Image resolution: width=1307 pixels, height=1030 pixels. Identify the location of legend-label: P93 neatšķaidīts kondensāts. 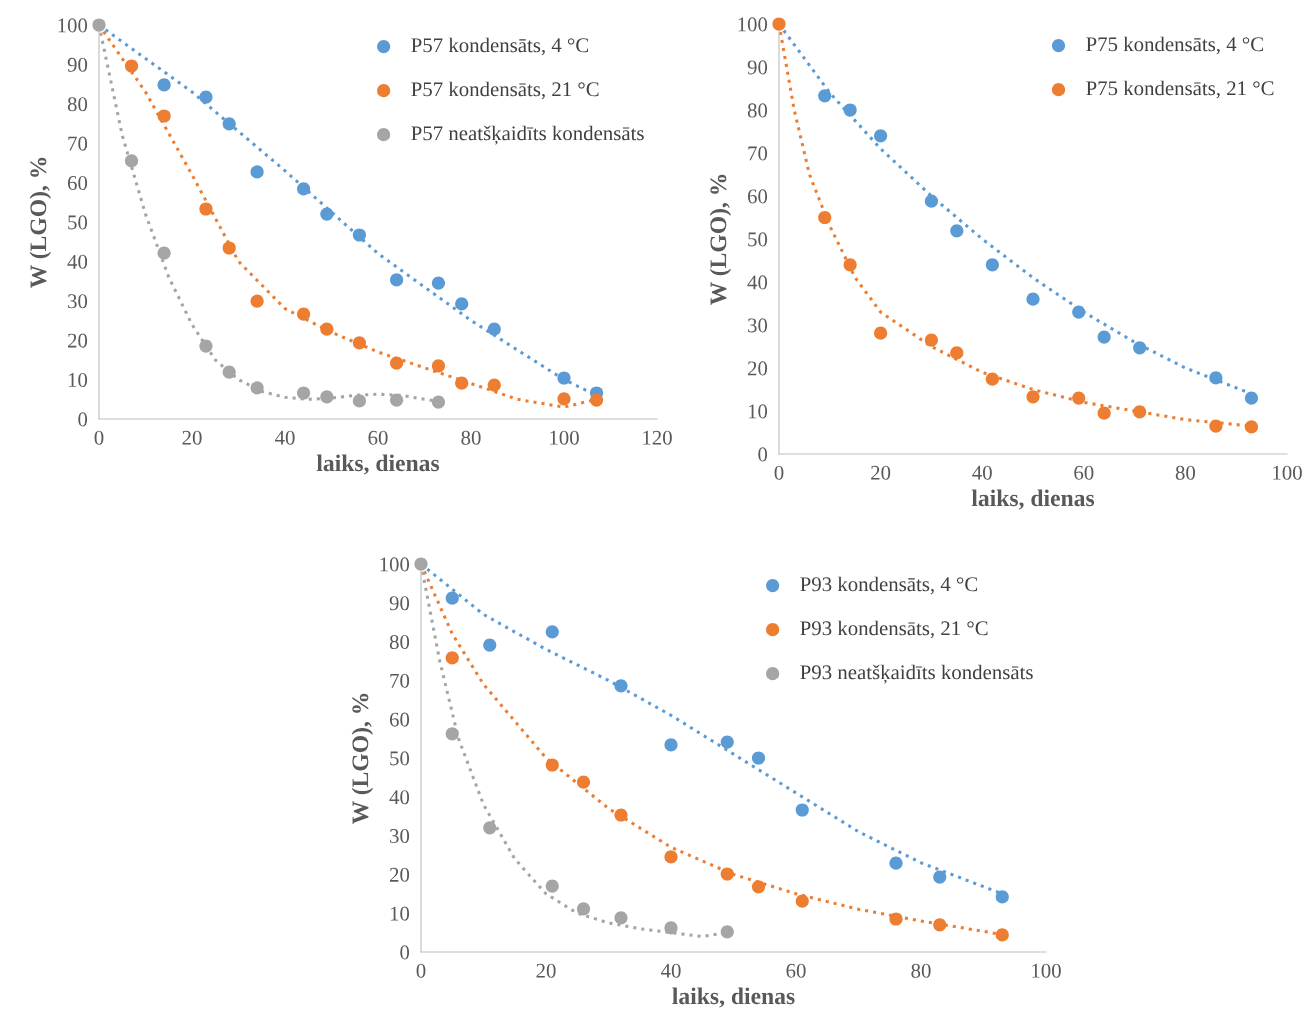
(916, 674).